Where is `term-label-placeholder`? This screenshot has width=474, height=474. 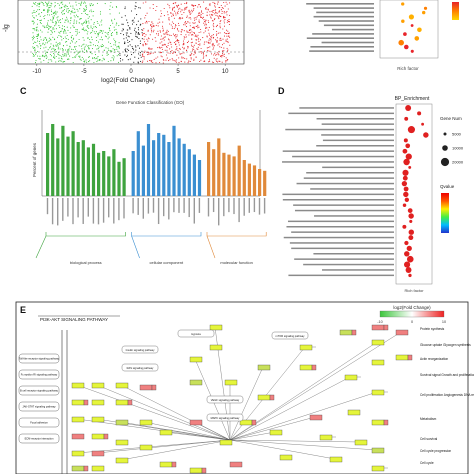 term-label-placeholder is located at coordinates (348, 25).